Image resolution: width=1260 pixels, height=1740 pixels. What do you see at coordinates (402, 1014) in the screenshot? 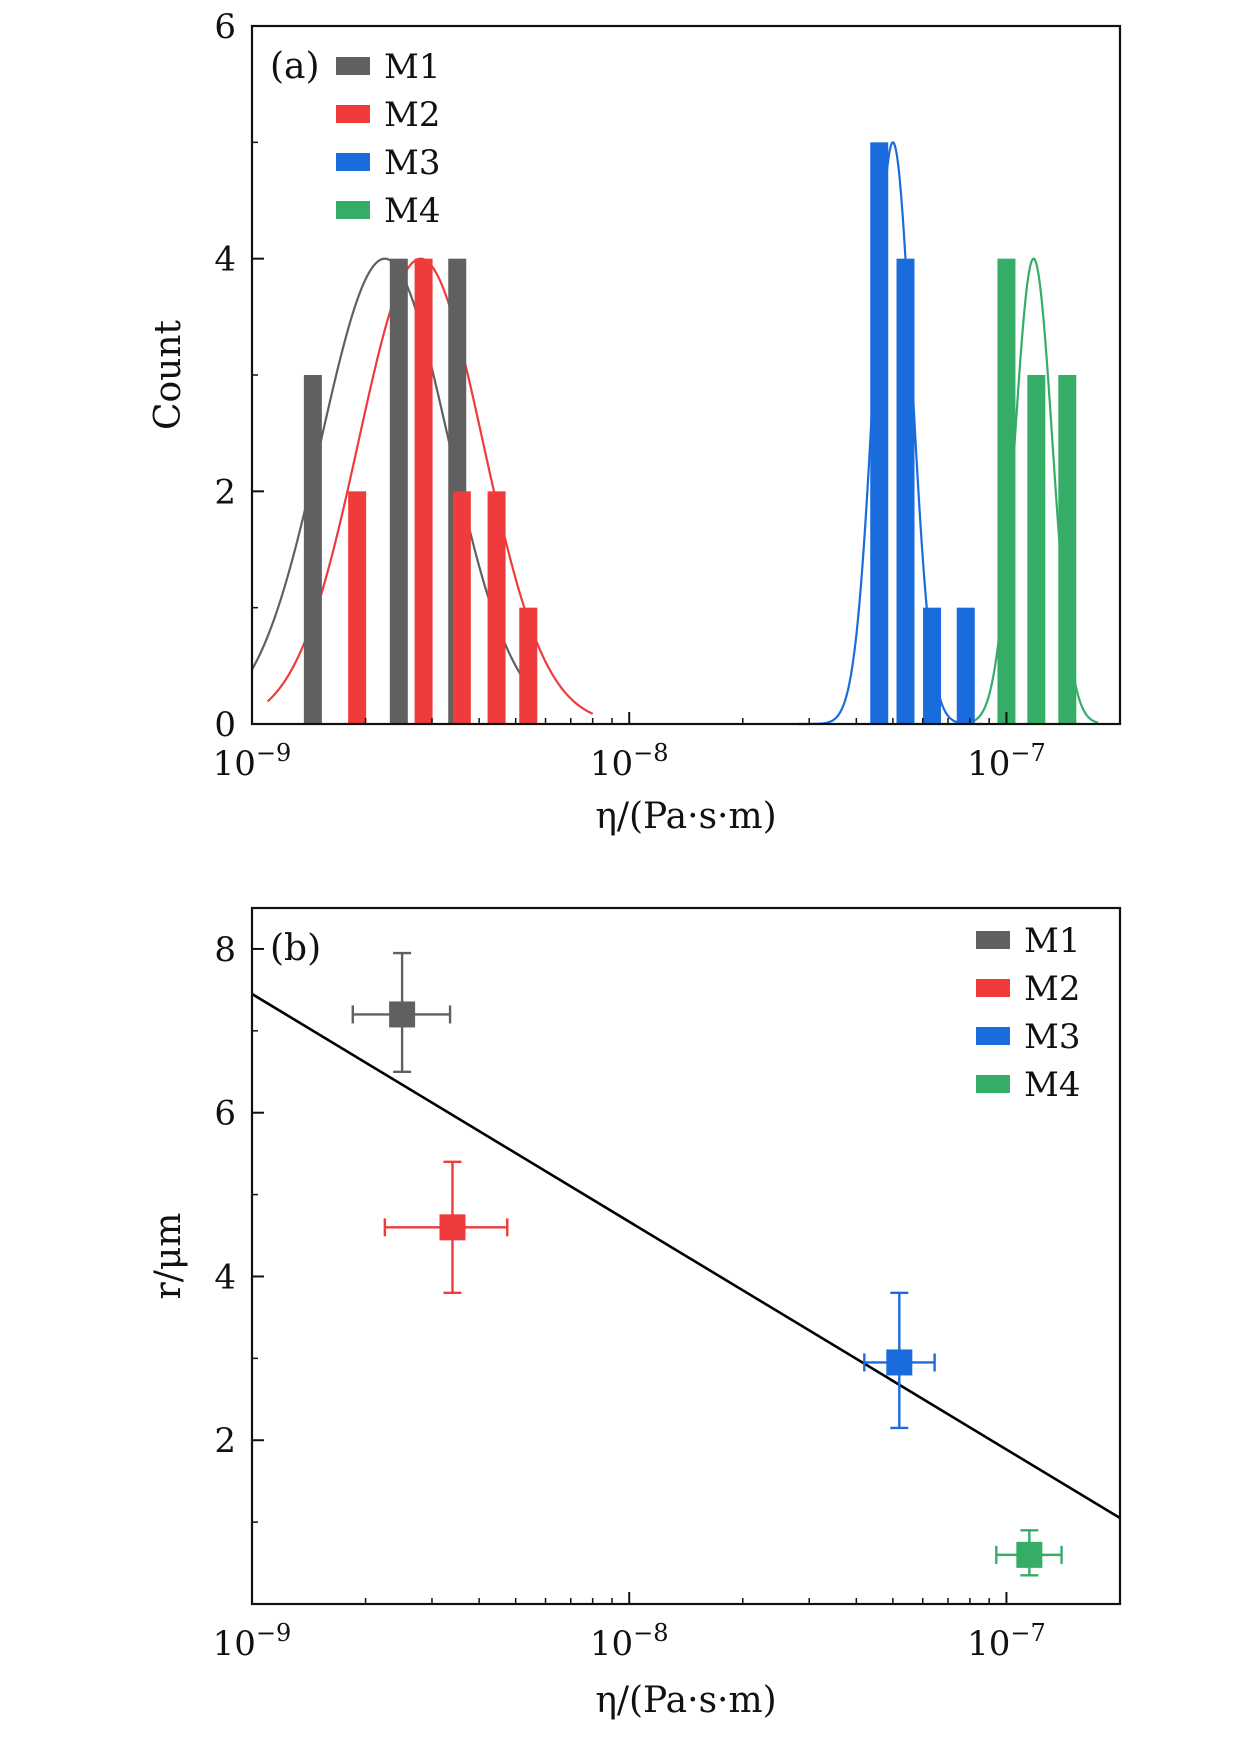
I see `data-point-m1` at bounding box center [402, 1014].